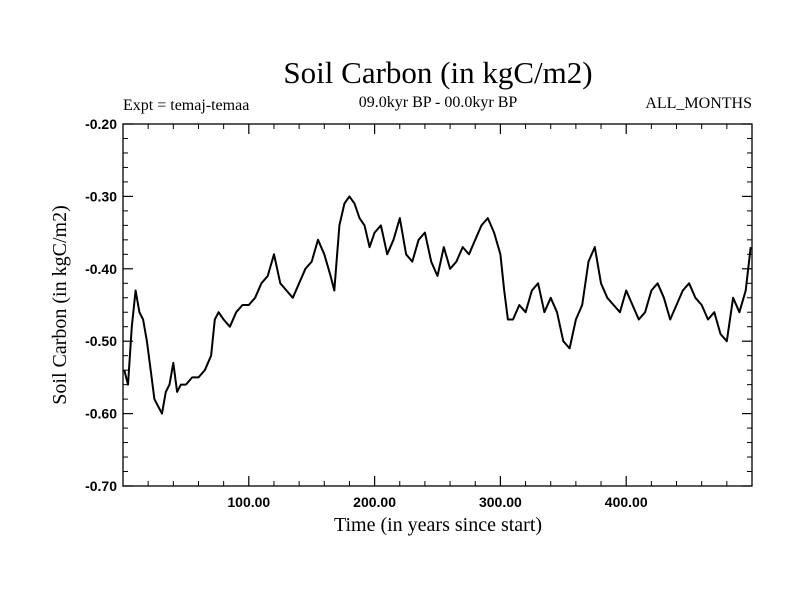 Image resolution: width=800 pixels, height=600 pixels. Describe the element at coordinates (698, 103) in the screenshot. I see `months-label: ALL_MONTHS` at that location.